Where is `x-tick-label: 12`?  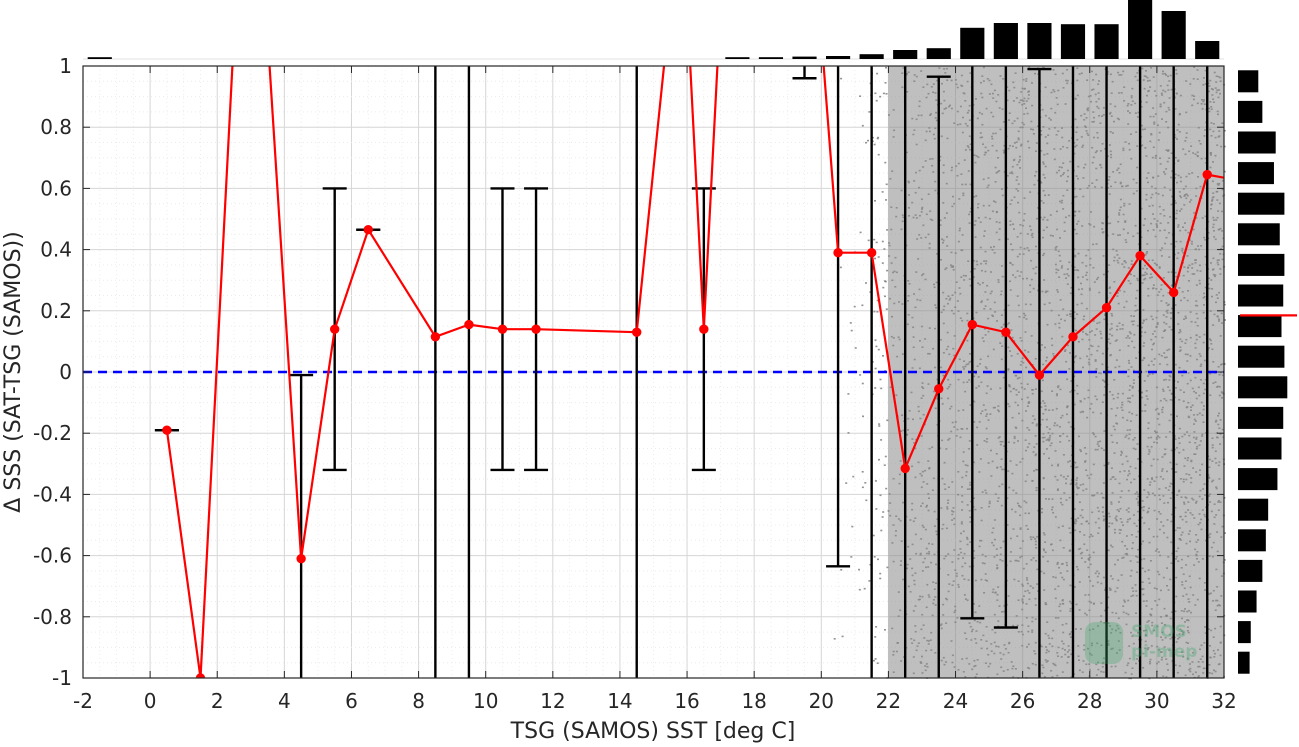 x-tick-label: 12 is located at coordinates (552, 701).